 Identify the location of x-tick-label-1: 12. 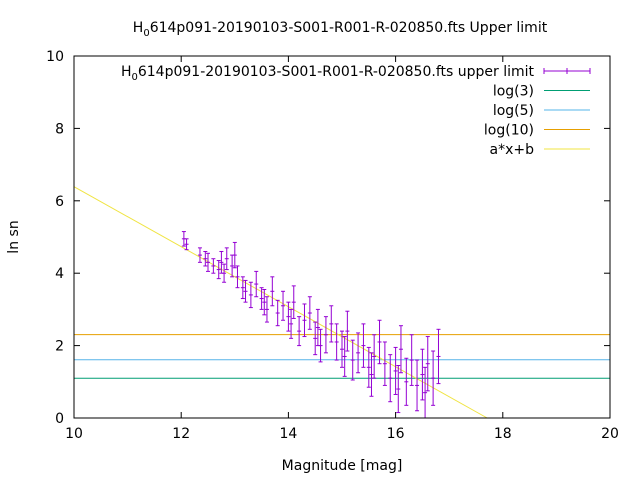
(181, 434).